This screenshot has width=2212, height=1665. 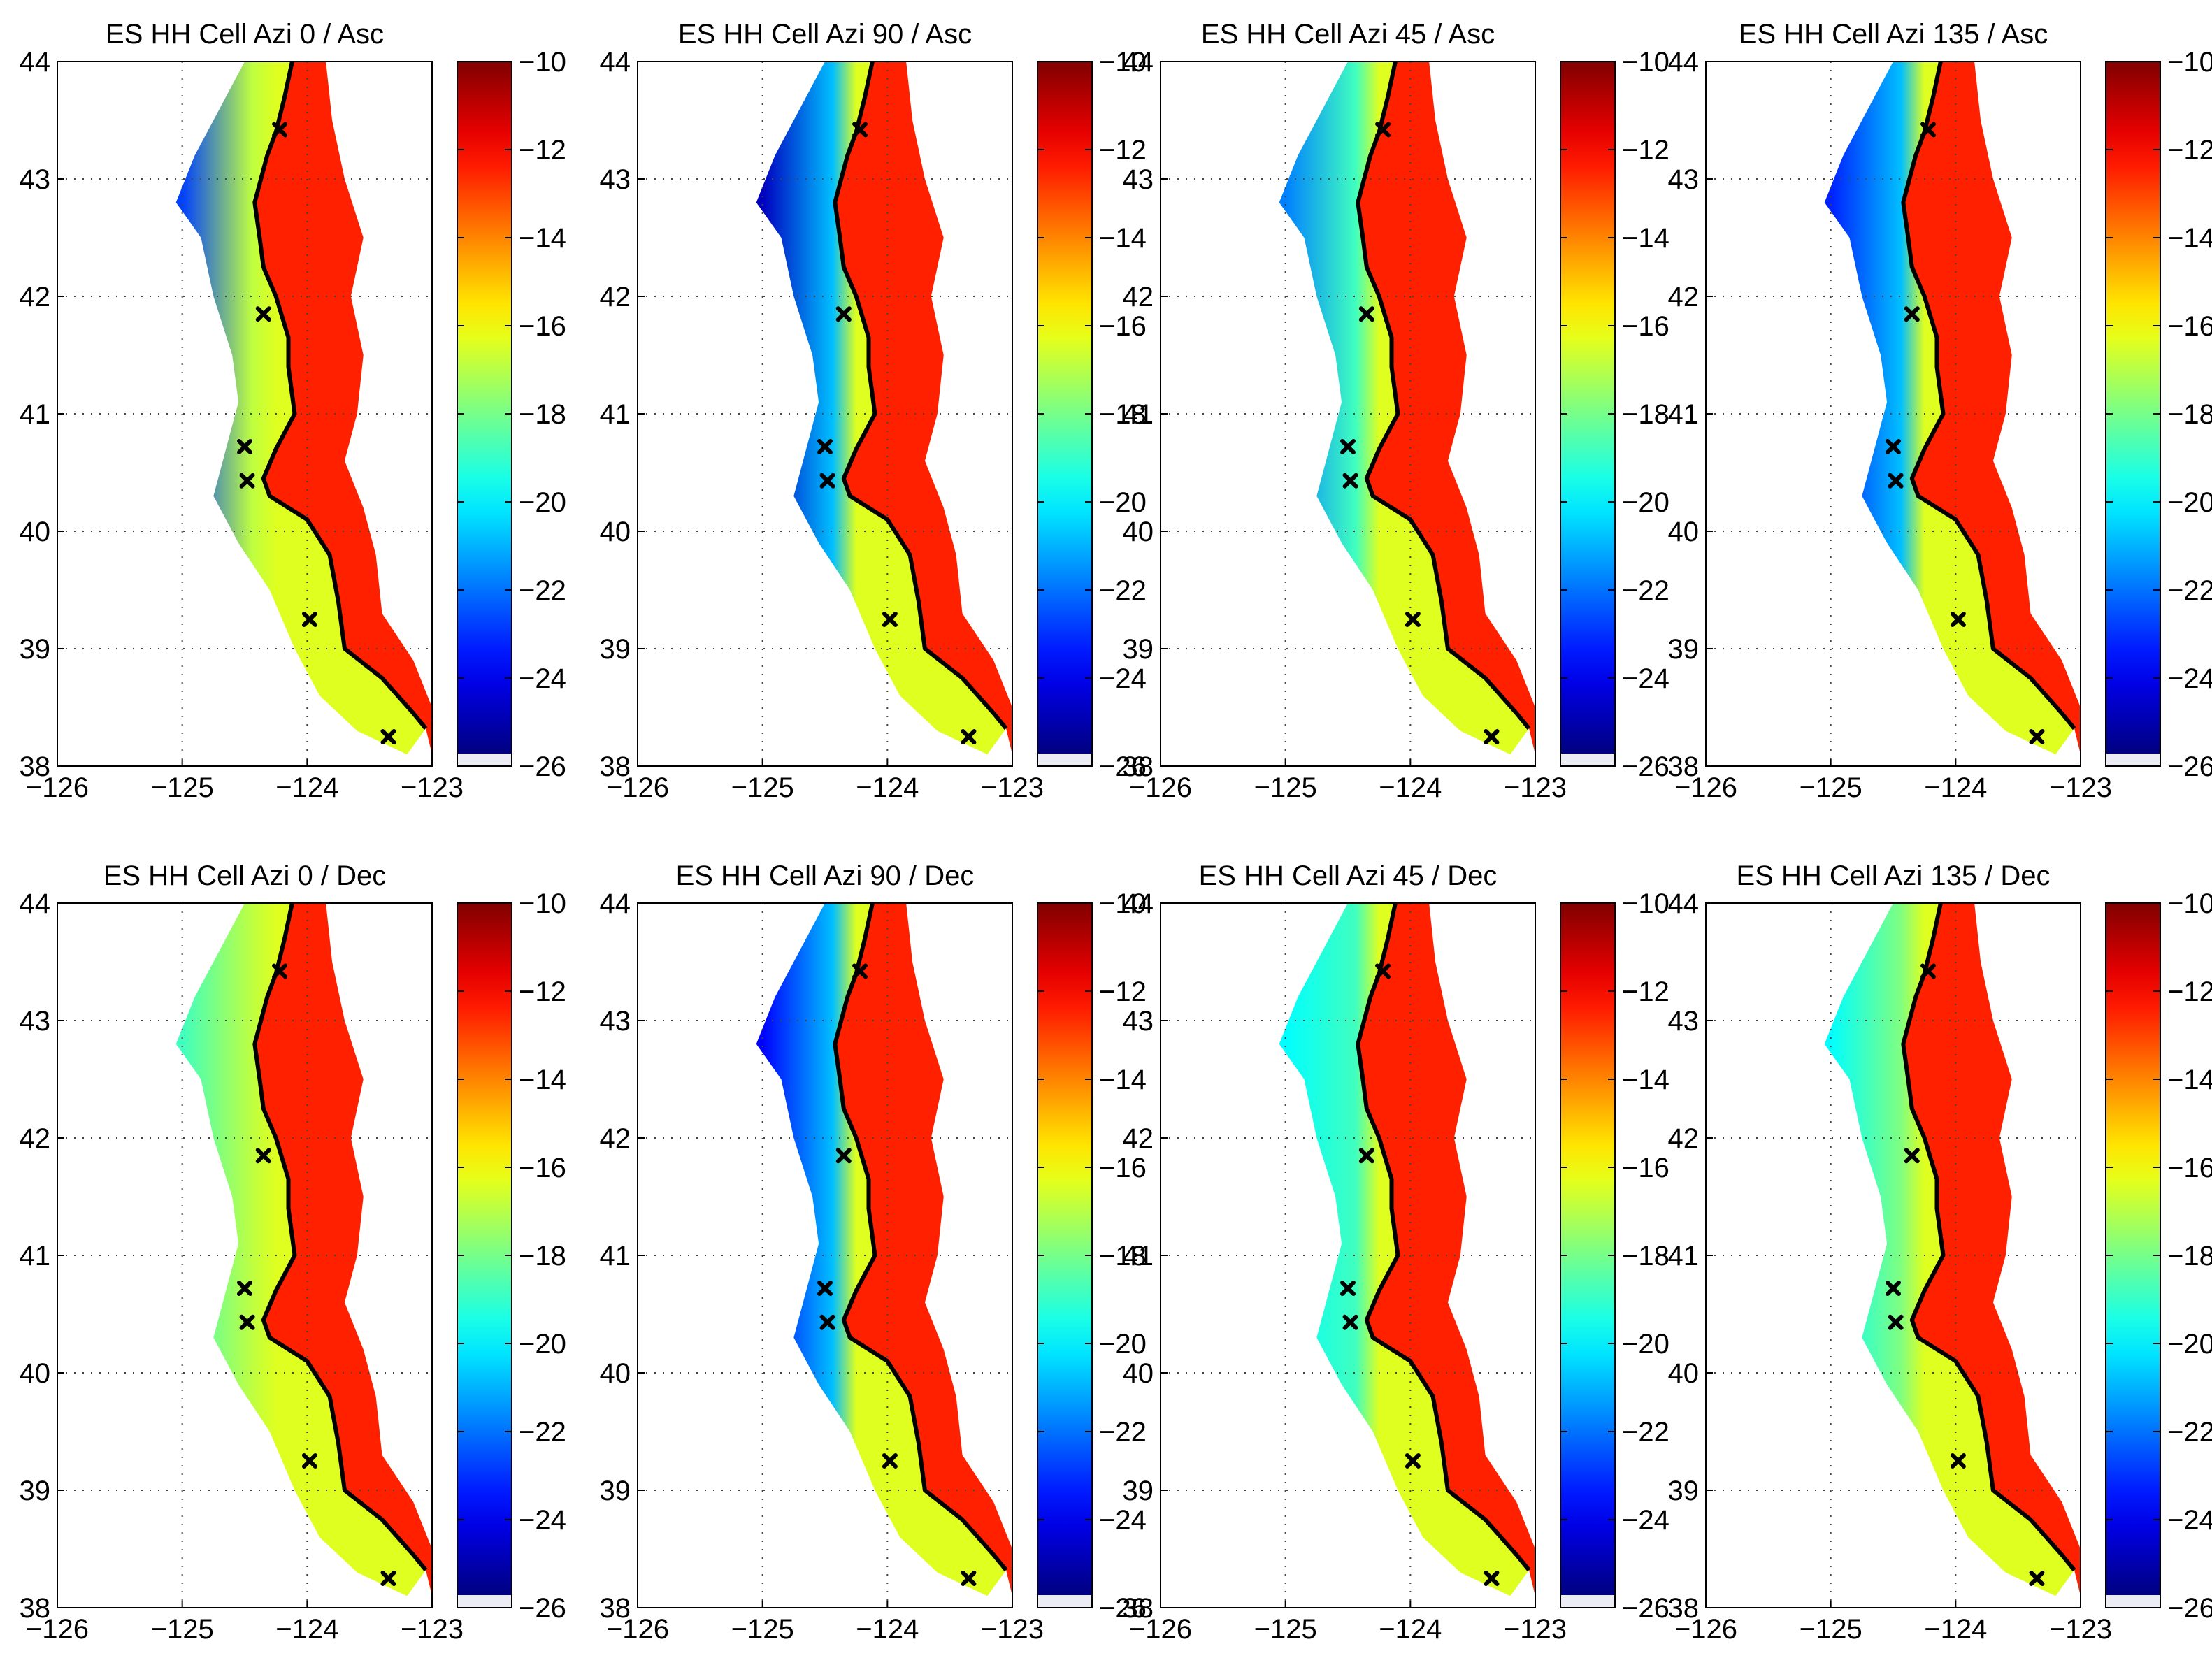 What do you see at coordinates (2189, 991) in the screenshot?
I see `colorbar-tick-label: −12` at bounding box center [2189, 991].